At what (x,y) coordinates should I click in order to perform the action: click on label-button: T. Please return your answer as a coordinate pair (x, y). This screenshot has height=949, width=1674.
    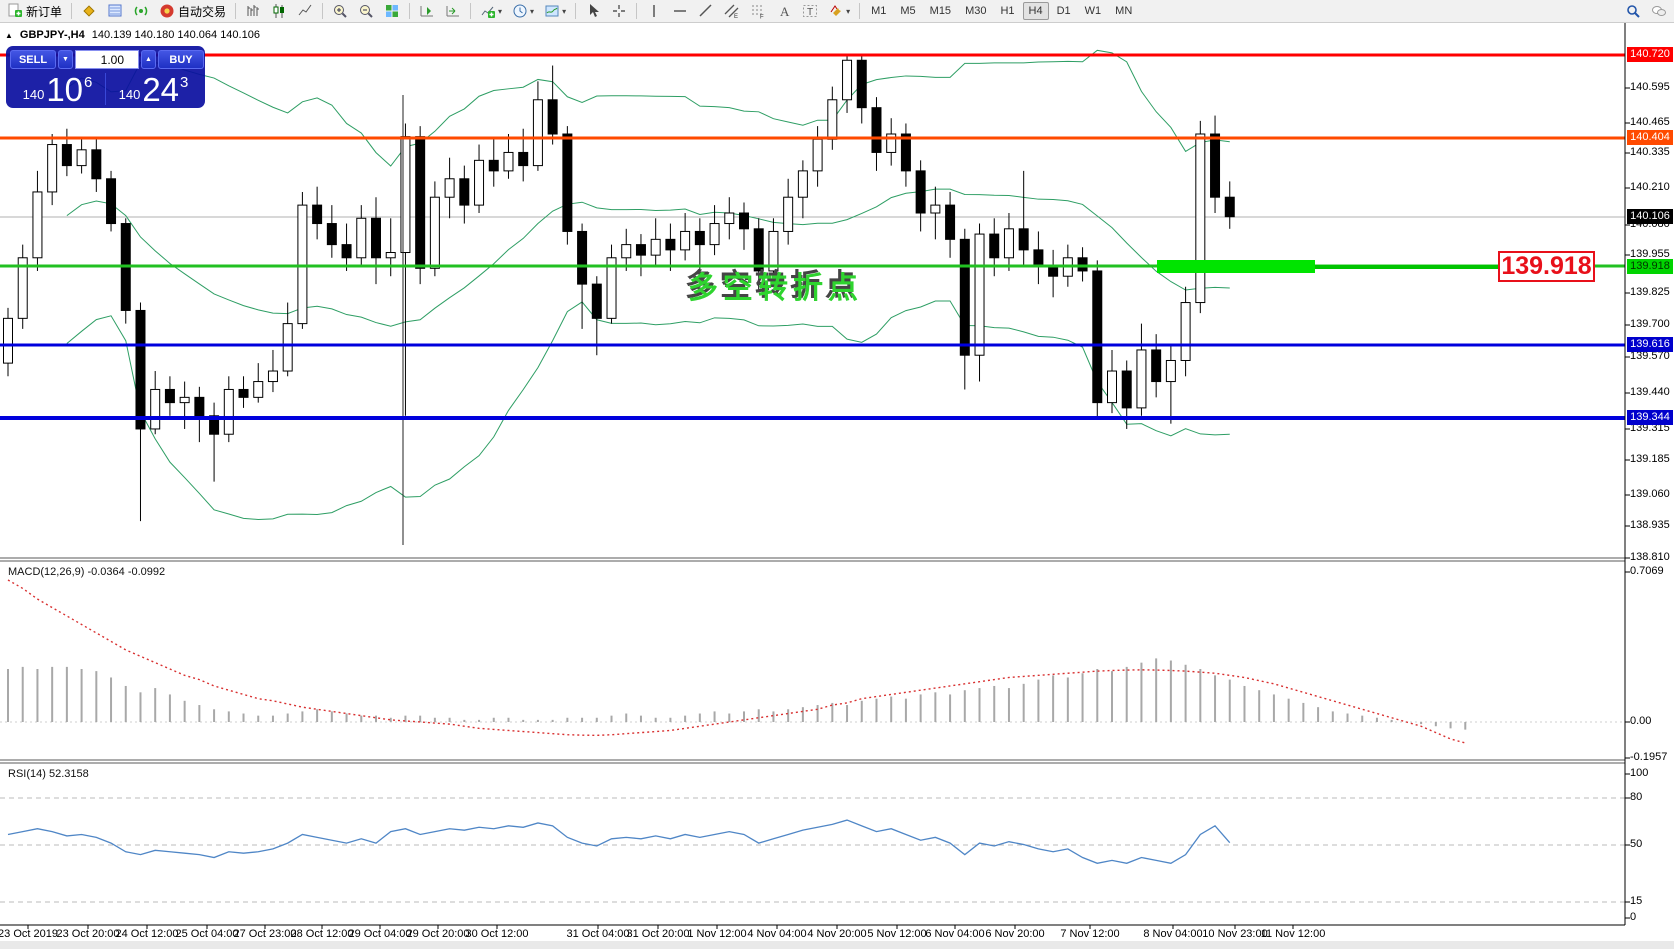
    Looking at the image, I should click on (810, 11).